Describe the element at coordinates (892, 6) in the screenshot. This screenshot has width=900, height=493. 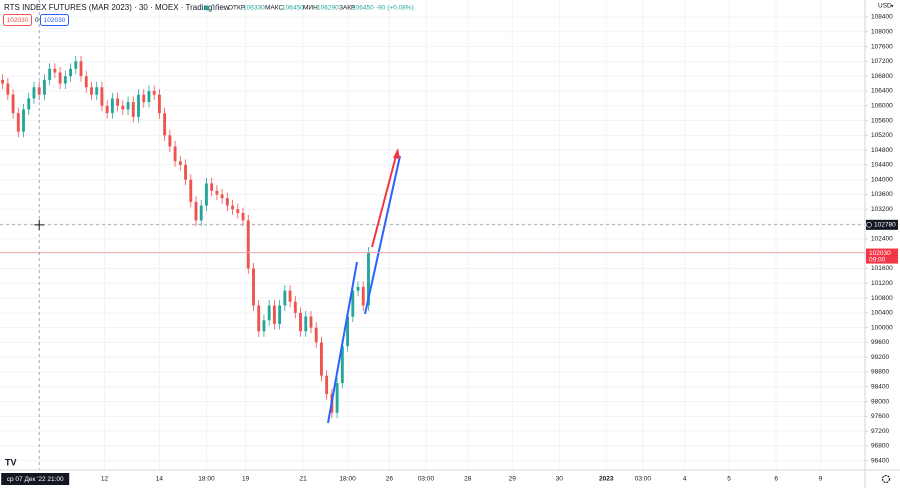
I see `currency-caret: ▾` at that location.